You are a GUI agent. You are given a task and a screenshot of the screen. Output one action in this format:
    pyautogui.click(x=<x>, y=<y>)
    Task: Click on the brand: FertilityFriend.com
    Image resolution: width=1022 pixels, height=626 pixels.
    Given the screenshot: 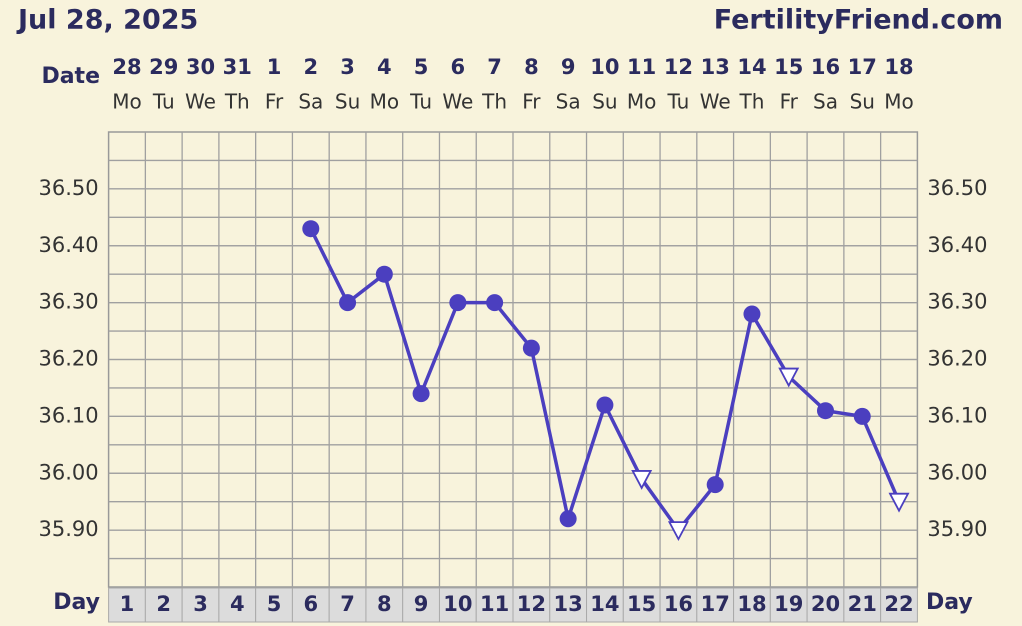 What is the action you would take?
    pyautogui.click(x=858, y=20)
    